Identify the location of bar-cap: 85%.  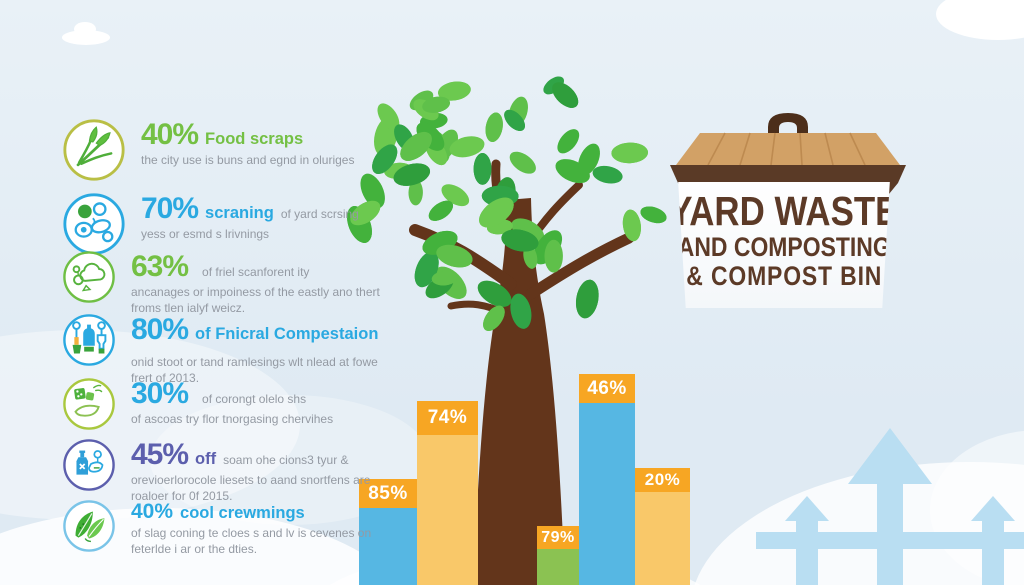
(388, 493).